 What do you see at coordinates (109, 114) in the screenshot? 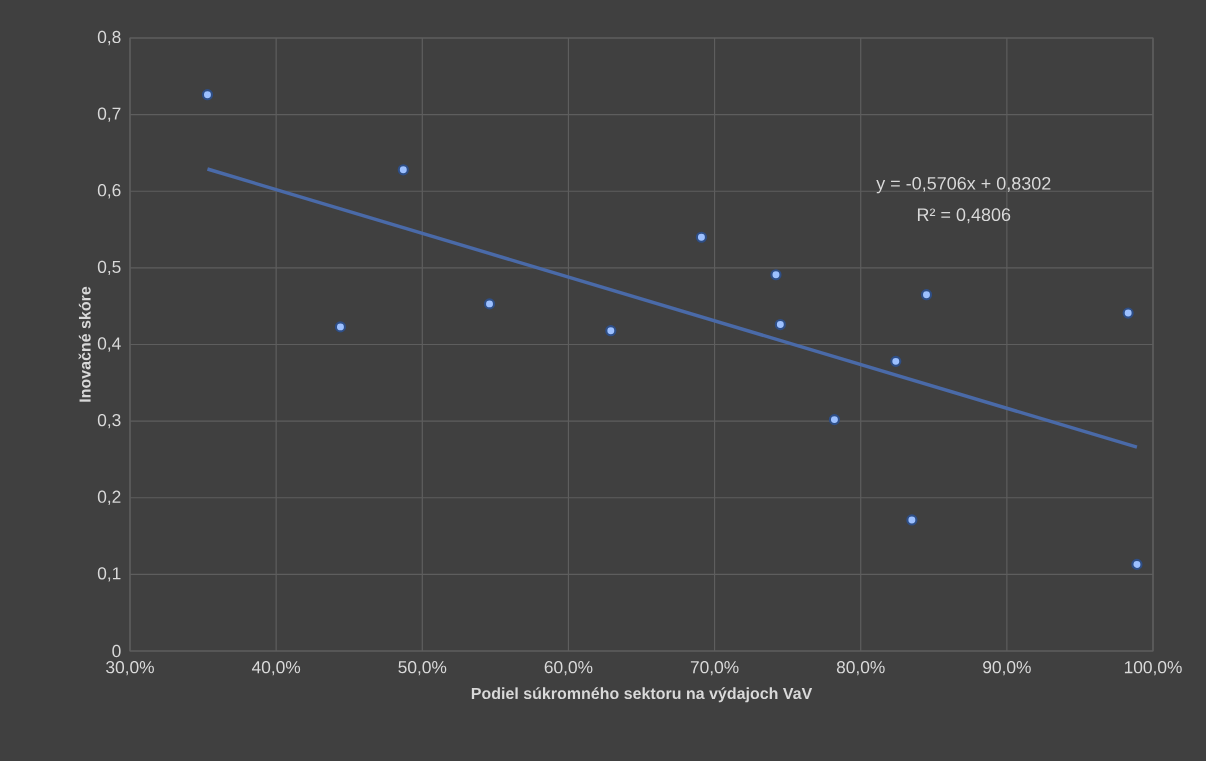
I see `y-tick-label: 0,7` at bounding box center [109, 114].